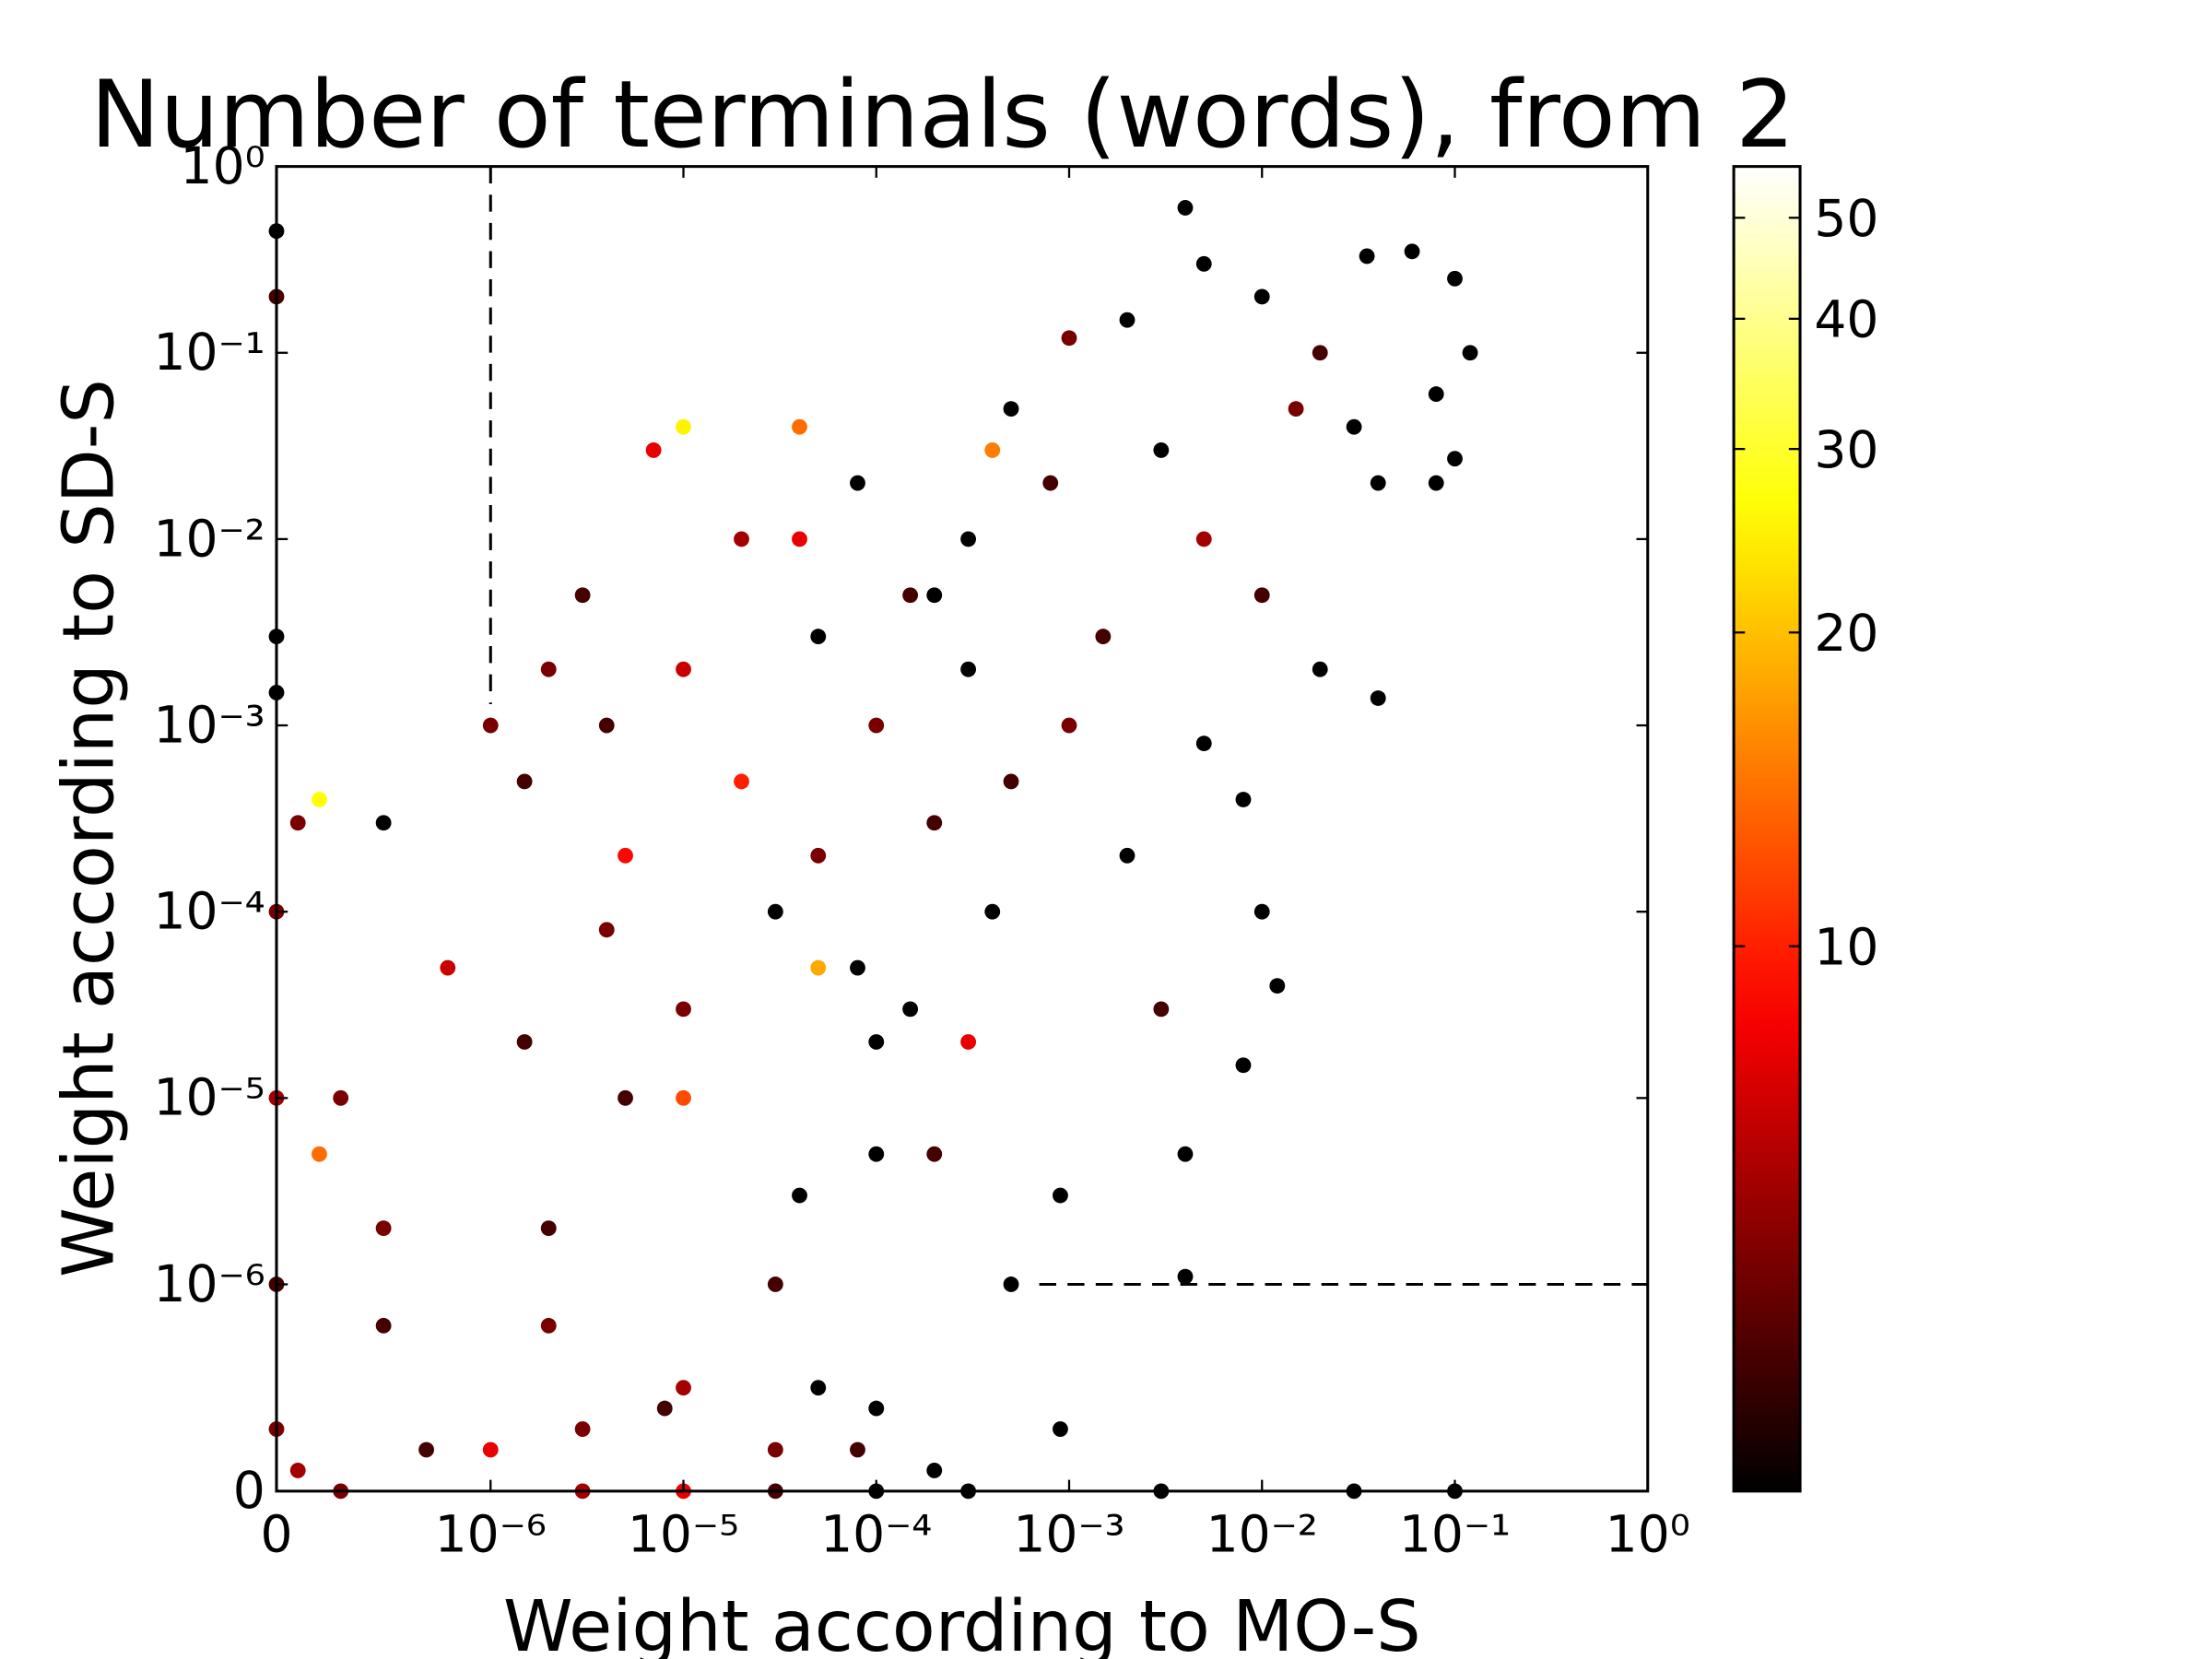 The image size is (2212, 1659). Describe the element at coordinates (249, 1490) in the screenshot. I see `y-tick-label: 0` at that location.